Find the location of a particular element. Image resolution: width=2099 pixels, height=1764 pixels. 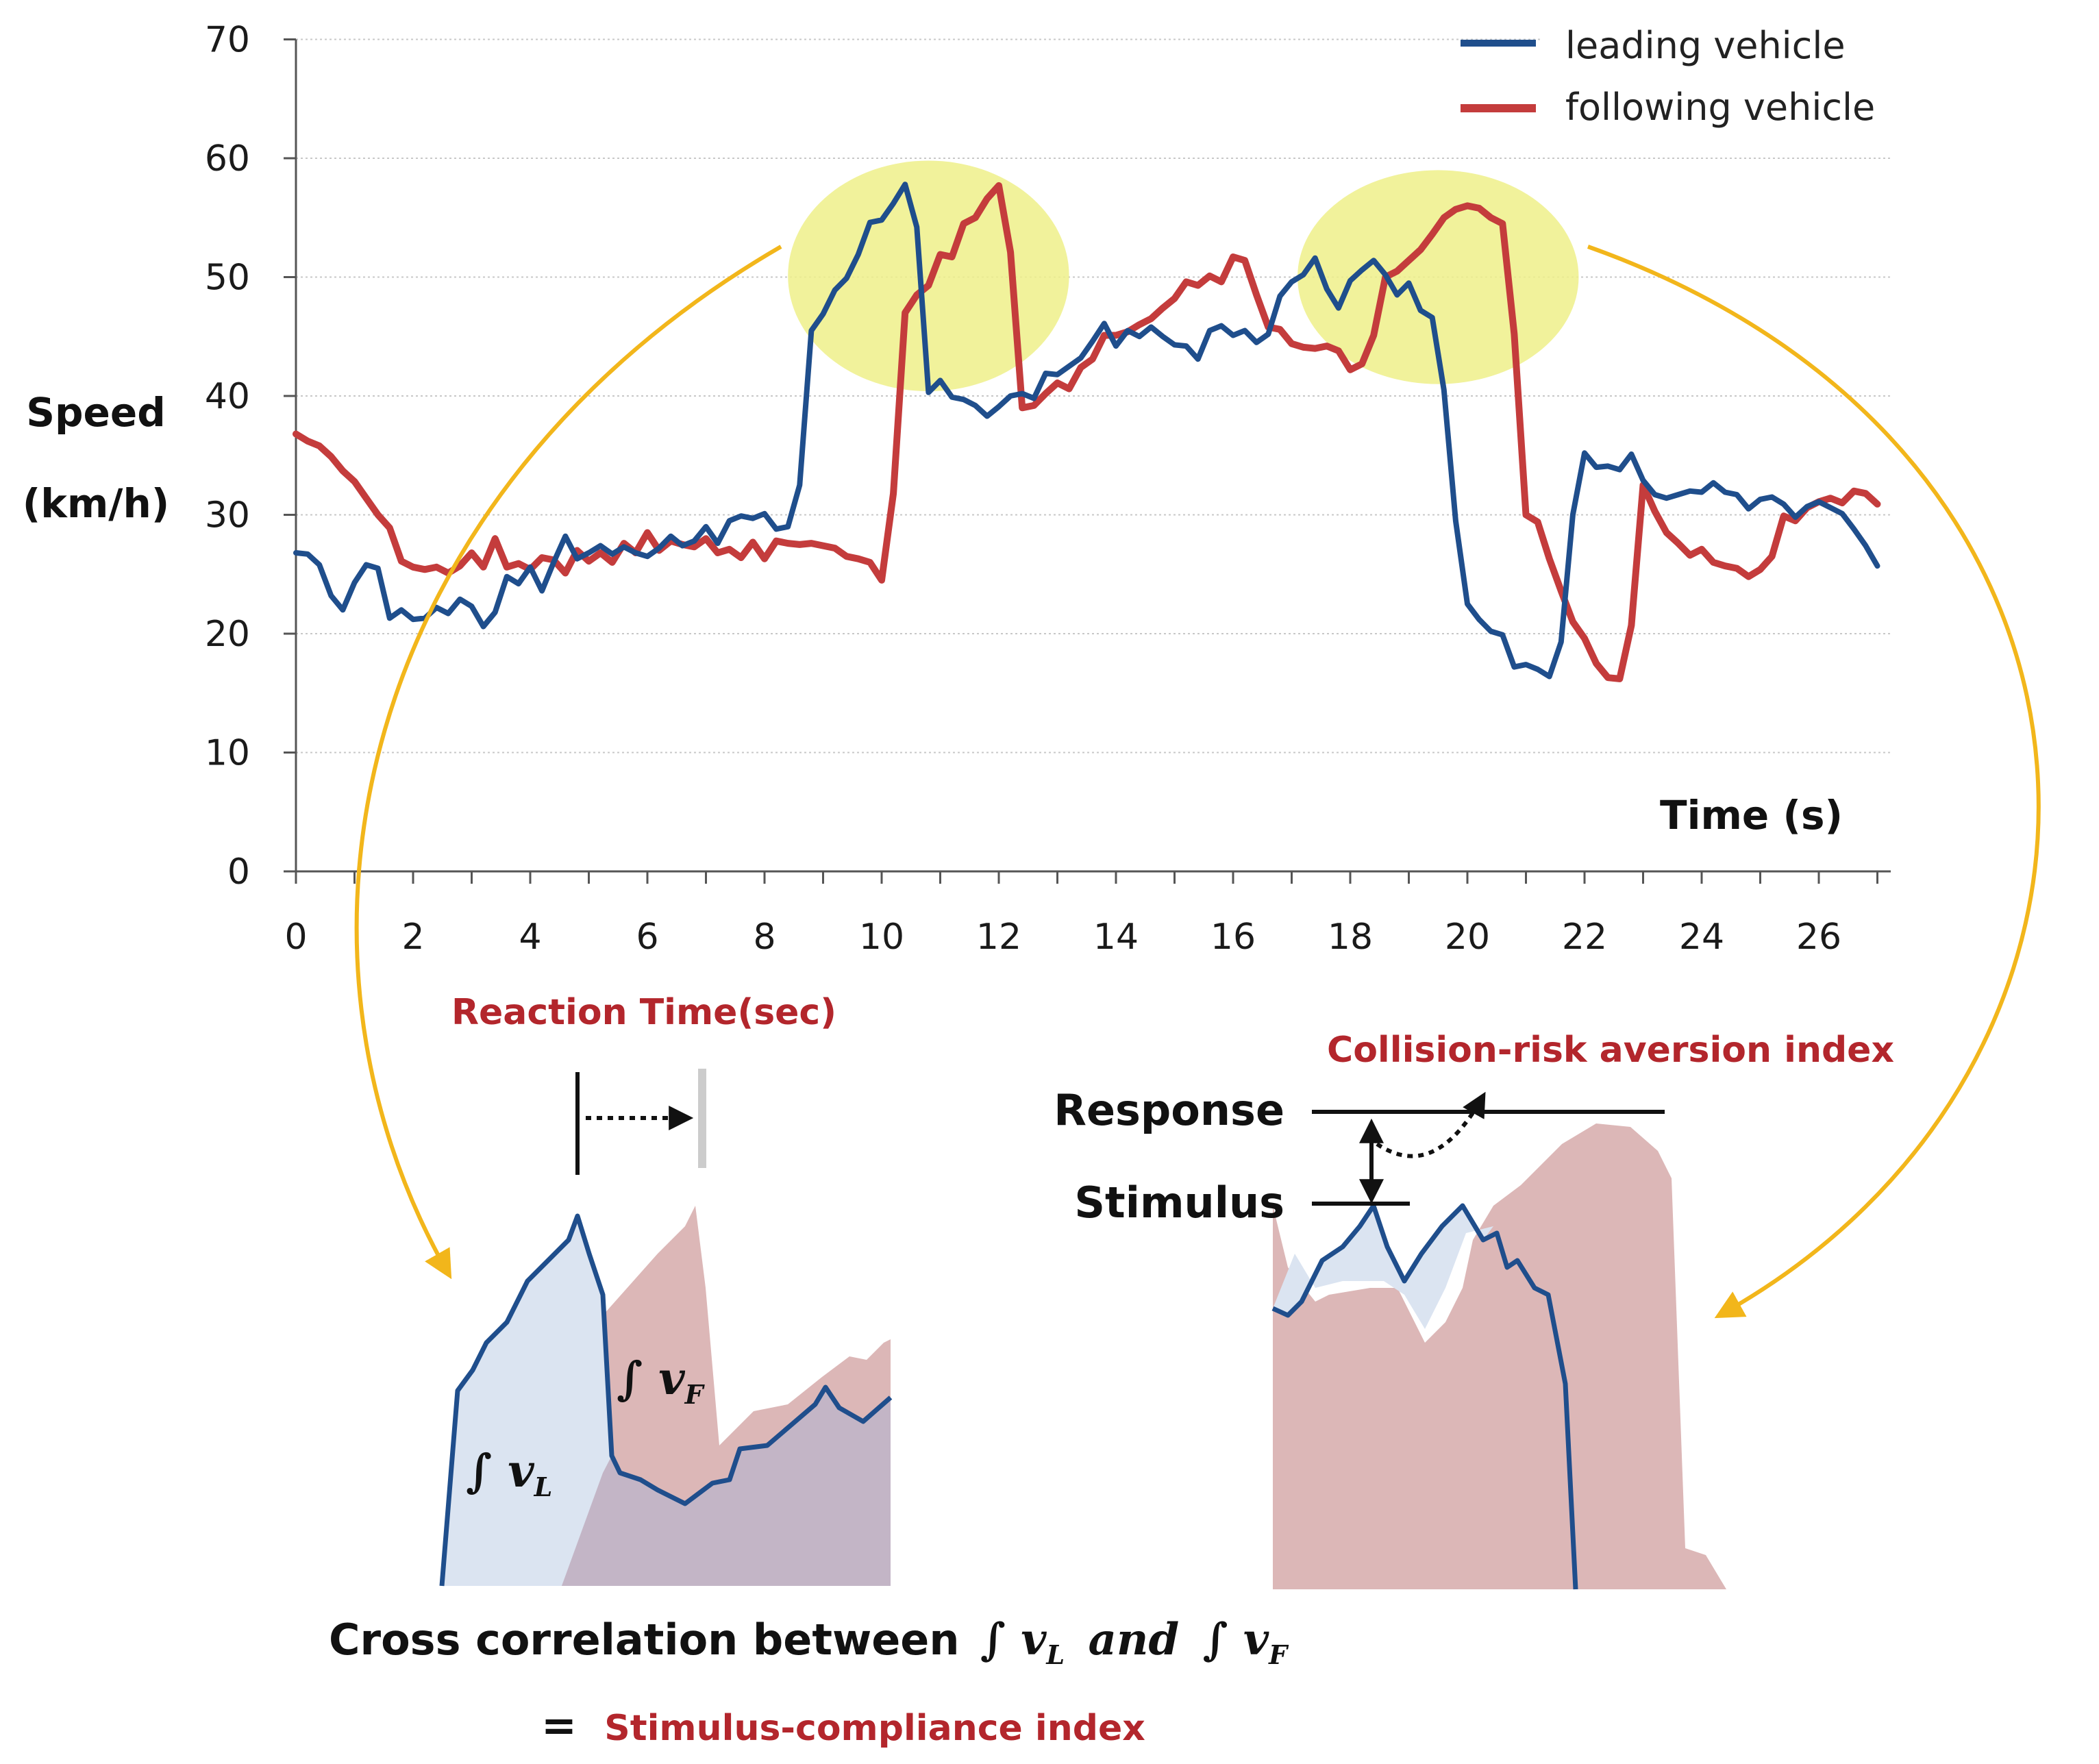

reaction-time-inset: Reaction Time(sec) ∫ vL ∫ vF is located at coordinates (666, 1290).